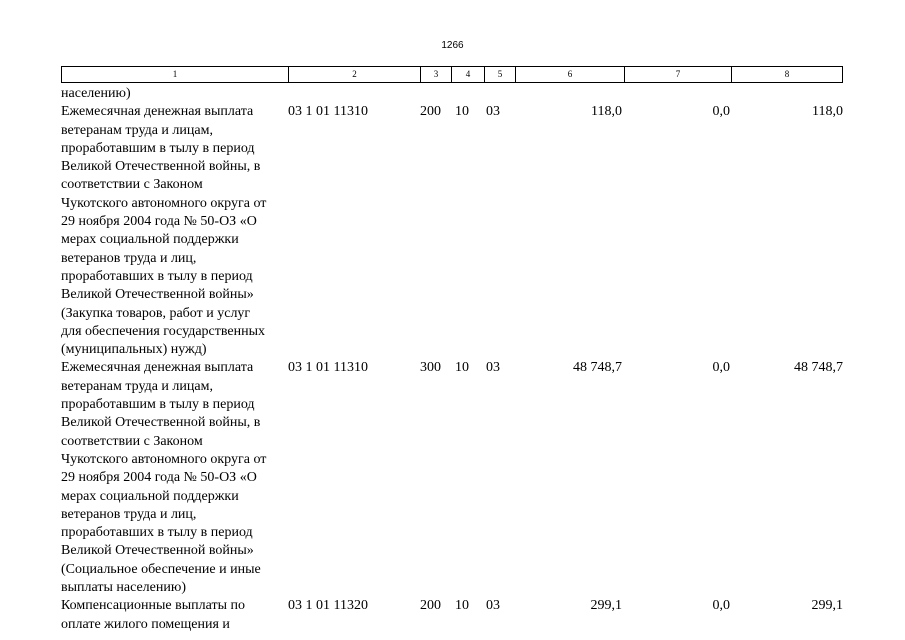  What do you see at coordinates (430, 368) in the screenshot?
I see `row-expense-type: 300` at bounding box center [430, 368].